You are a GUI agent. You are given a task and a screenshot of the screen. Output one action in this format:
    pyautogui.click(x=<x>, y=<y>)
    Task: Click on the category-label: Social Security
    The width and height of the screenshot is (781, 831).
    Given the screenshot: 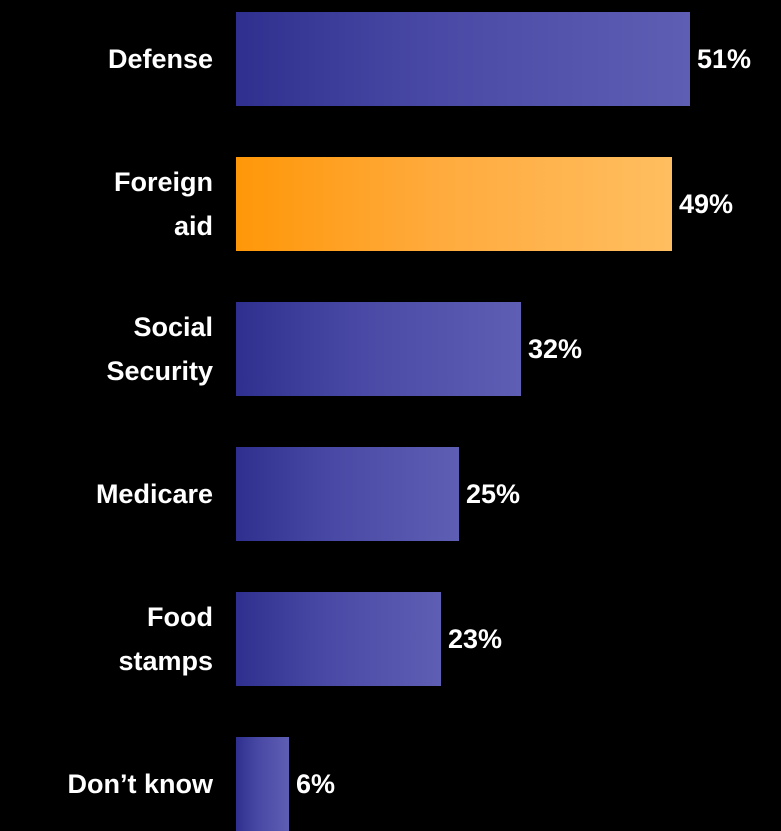 What is the action you would take?
    pyautogui.click(x=108, y=349)
    